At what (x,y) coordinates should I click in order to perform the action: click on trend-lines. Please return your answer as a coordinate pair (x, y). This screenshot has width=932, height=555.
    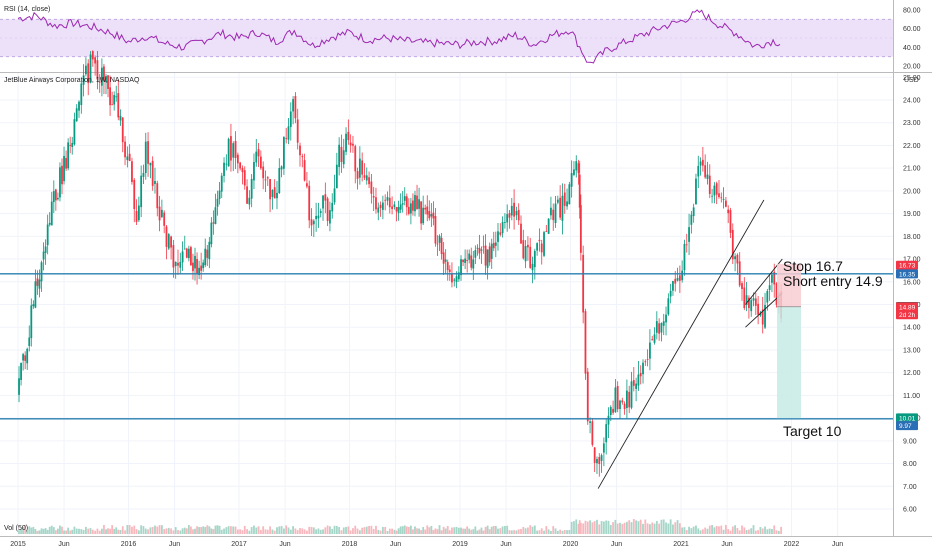
    Looking at the image, I should click on (690, 344).